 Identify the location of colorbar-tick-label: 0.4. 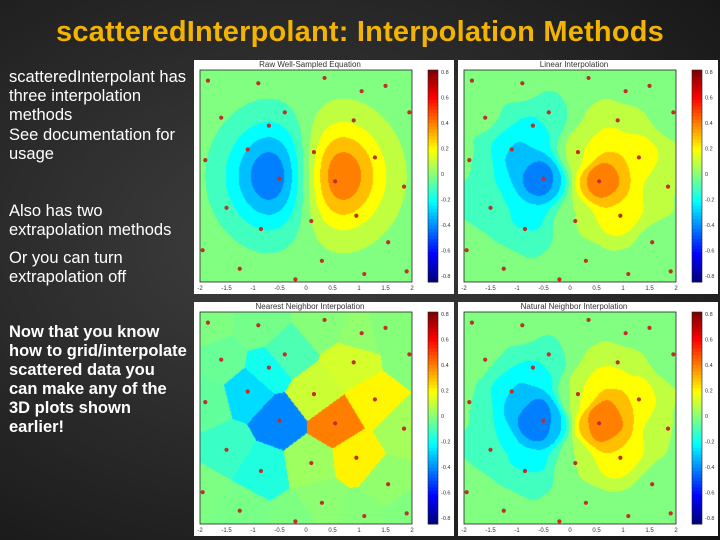
(445, 124).